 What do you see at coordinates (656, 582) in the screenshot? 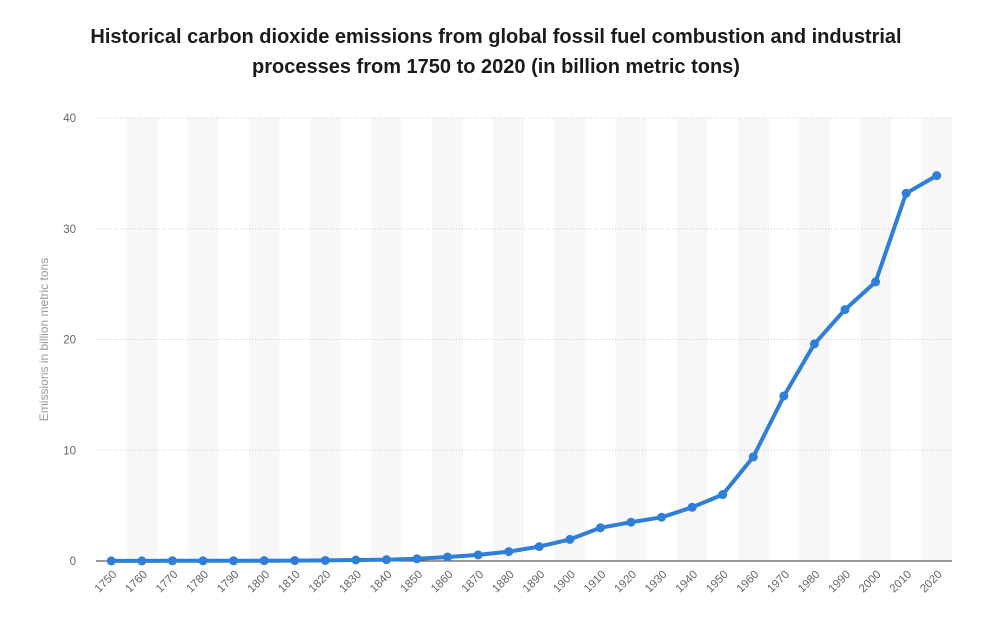
I see `x-tick-label: 1930` at bounding box center [656, 582].